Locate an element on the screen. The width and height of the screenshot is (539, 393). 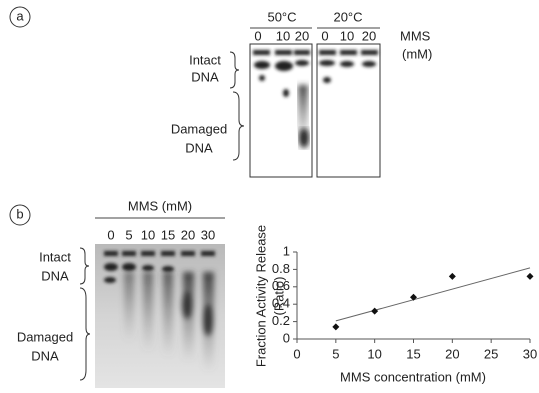
lane-label: 15 is located at coordinates (168, 234).